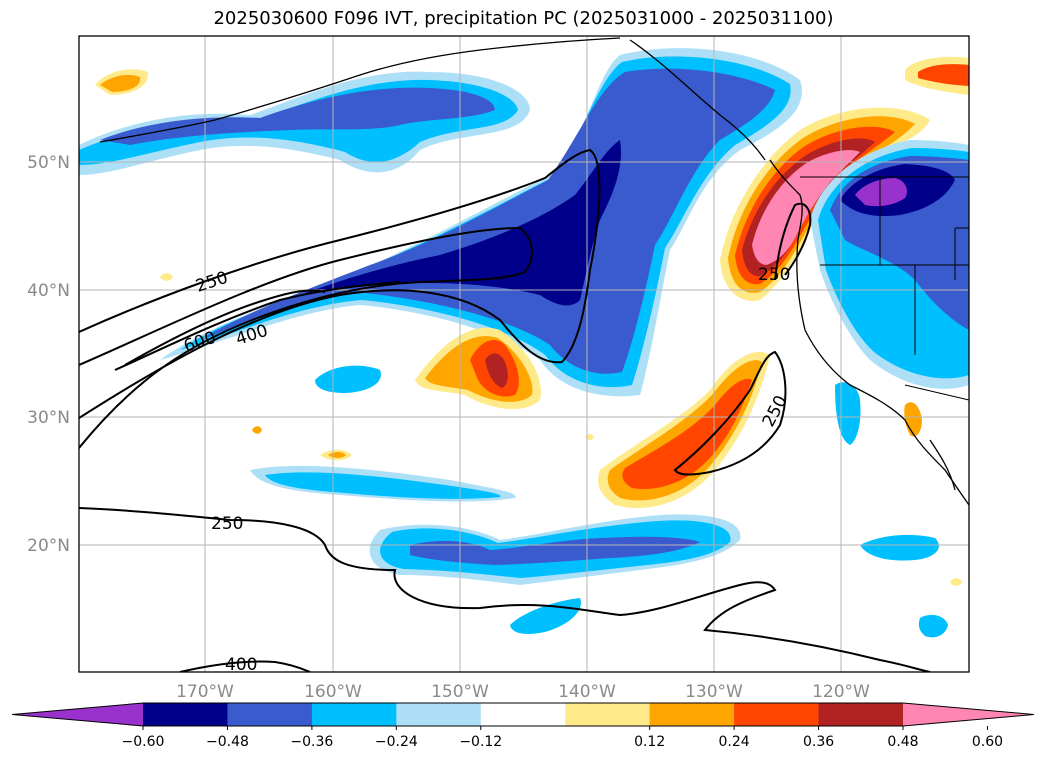 The height and width of the screenshot is (765, 1047). Describe the element at coordinates (297, 116) in the screenshot. I see `neg-region-north-jet-core` at that location.